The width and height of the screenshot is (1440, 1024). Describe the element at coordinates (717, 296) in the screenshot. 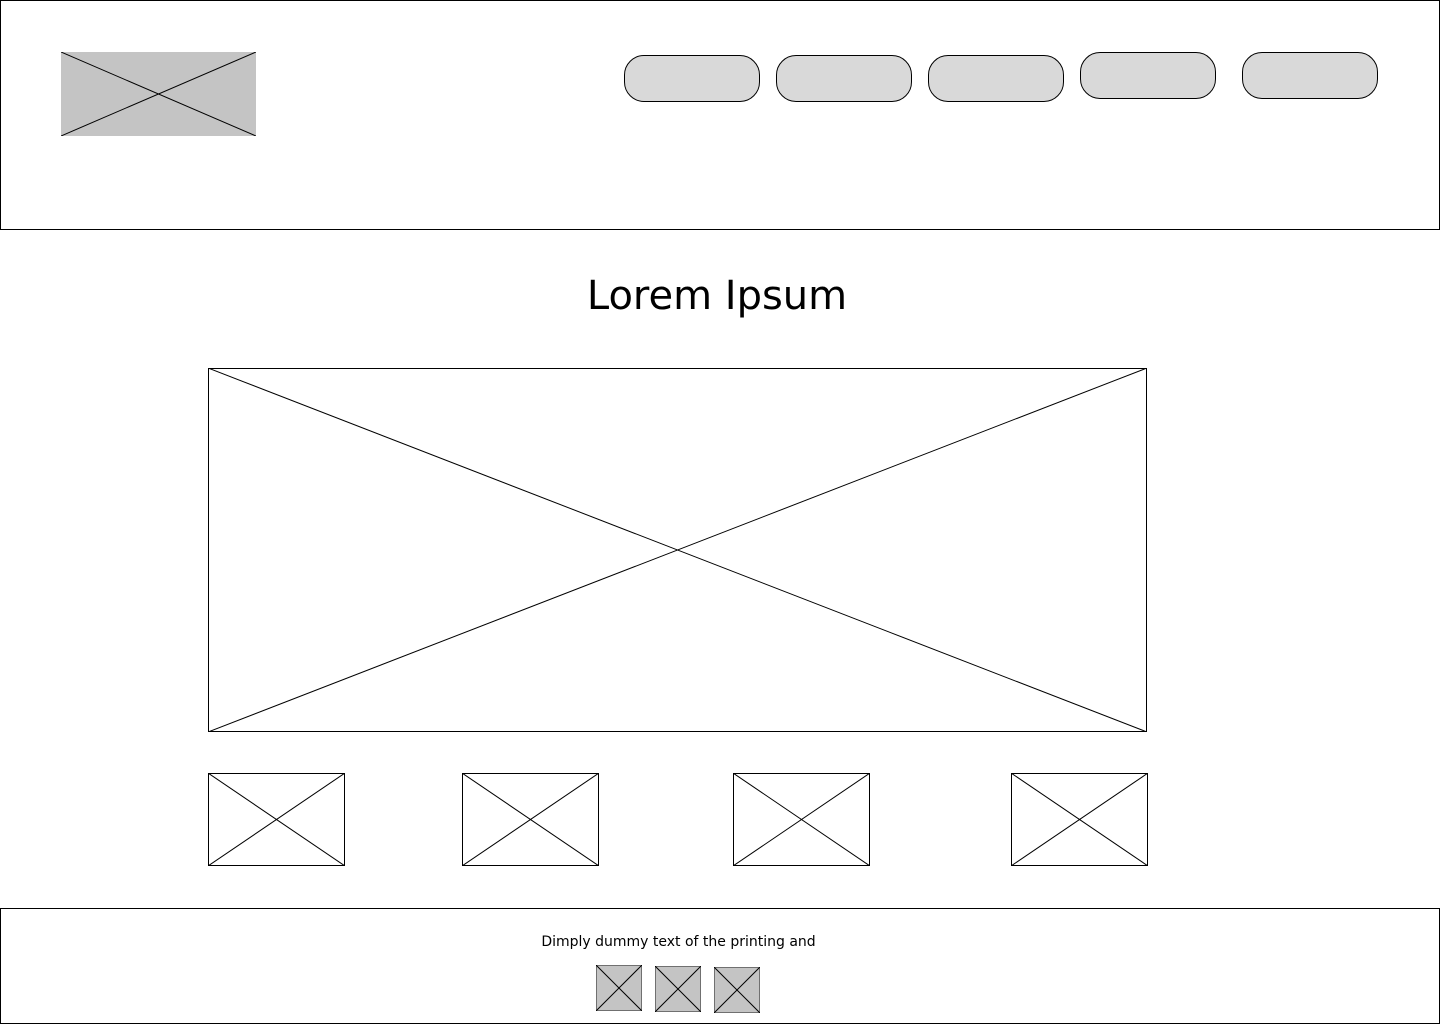

I see `page-title: Lorem Ipsum` at that location.